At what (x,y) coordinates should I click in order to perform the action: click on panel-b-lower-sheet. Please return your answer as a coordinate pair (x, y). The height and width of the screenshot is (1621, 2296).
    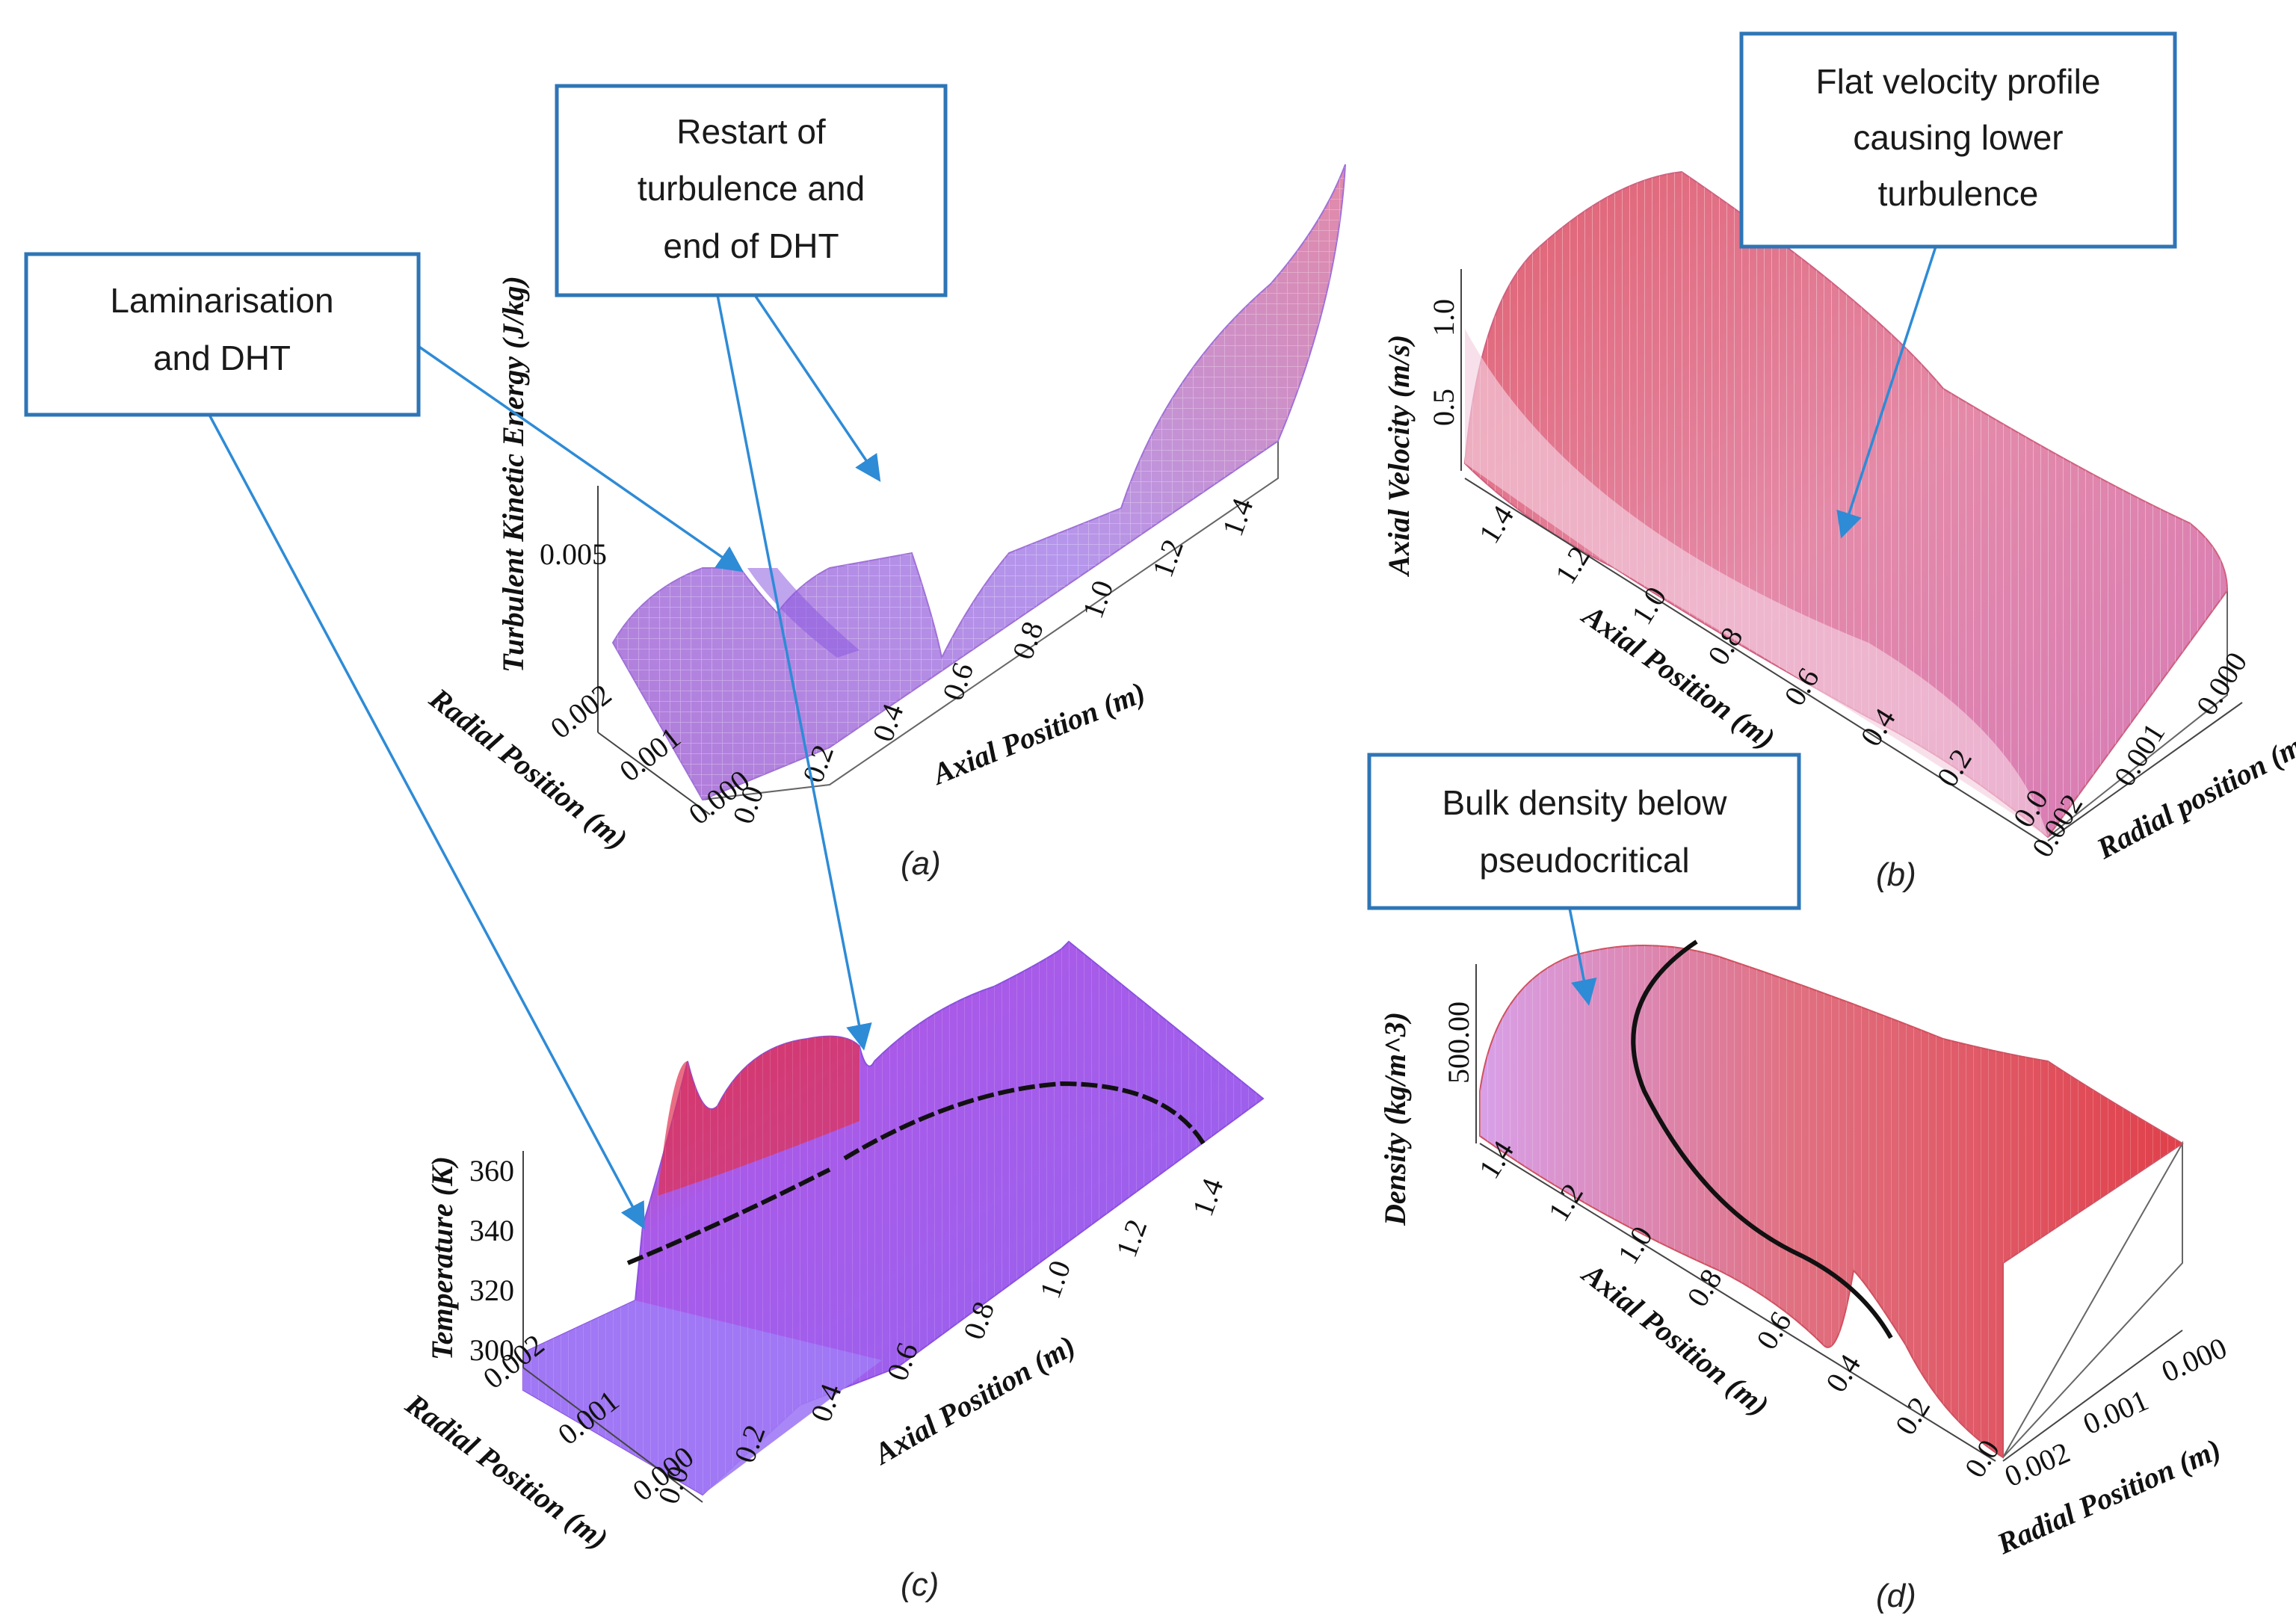
    Looking at the image, I should click on (1757, 583).